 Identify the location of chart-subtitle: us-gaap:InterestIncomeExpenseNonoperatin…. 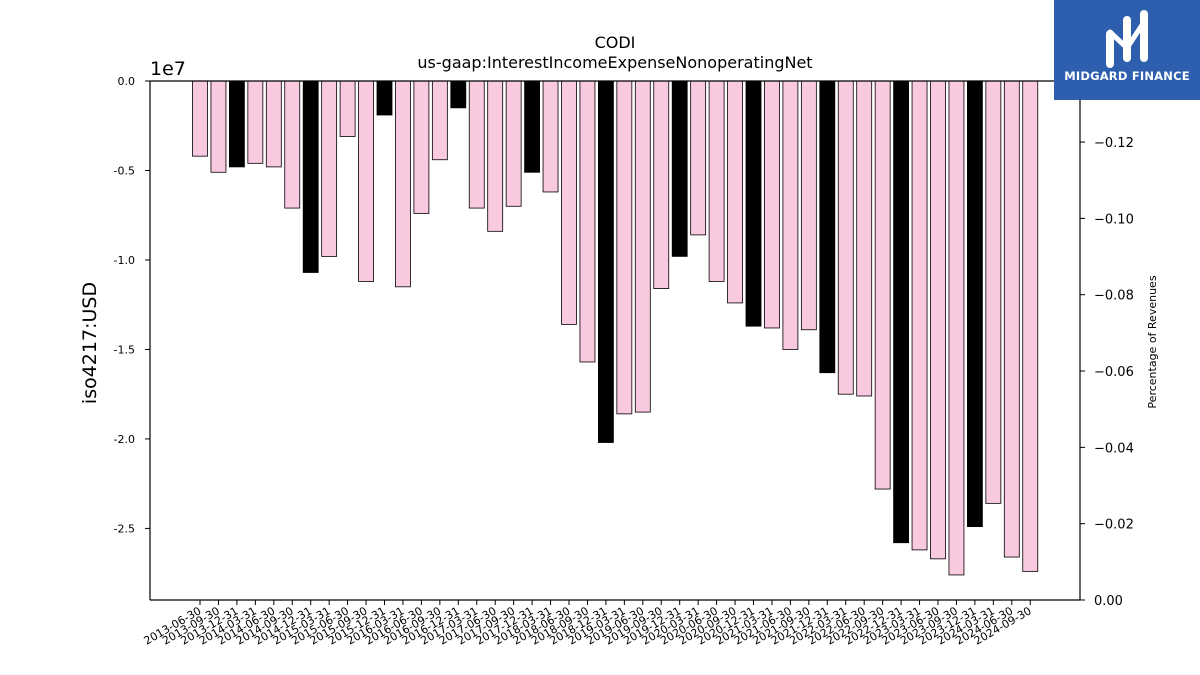
(614, 62).